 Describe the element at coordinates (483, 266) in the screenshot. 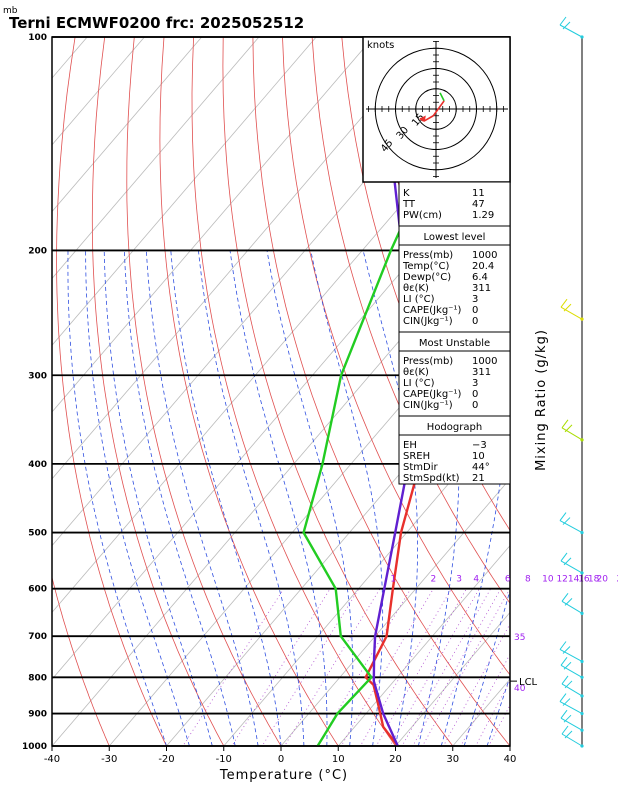

I see `panel-row-value: 20.4` at that location.